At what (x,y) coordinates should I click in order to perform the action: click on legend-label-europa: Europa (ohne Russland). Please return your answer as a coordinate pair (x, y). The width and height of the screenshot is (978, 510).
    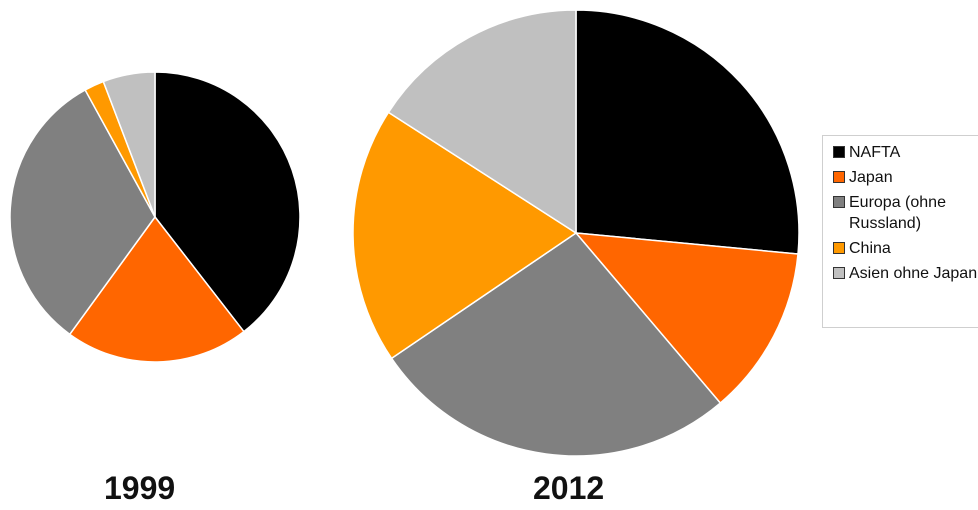
    Looking at the image, I should click on (897, 213).